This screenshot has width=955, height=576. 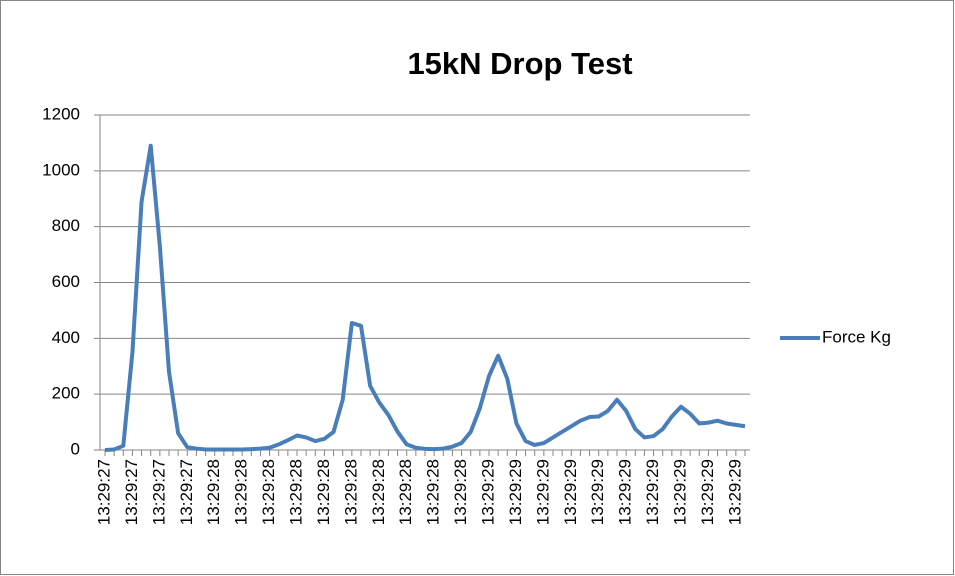 I want to click on y-tick-label: 200, so click(x=66, y=393).